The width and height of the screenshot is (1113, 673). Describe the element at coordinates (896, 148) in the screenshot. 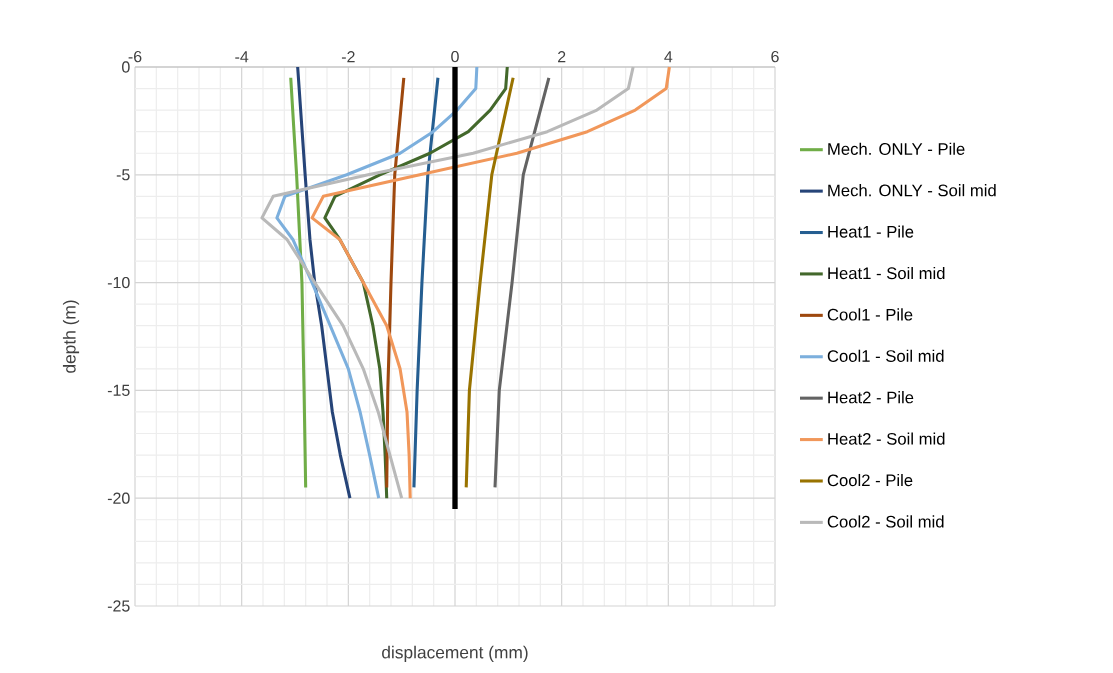

I see `legend-label: Mech. ONLY - Pile` at that location.